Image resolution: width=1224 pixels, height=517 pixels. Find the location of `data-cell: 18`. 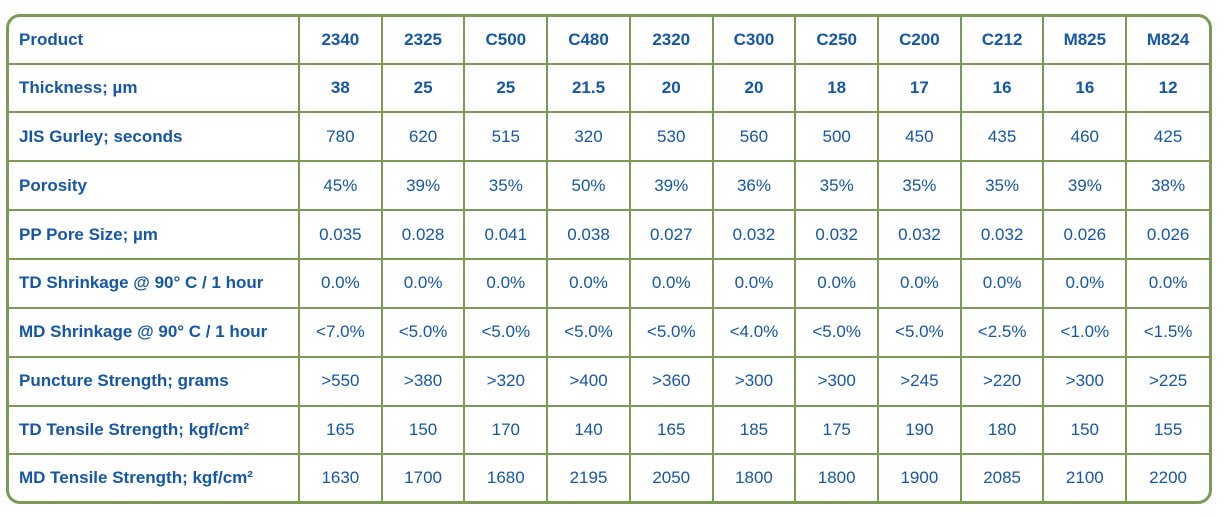

data-cell: 18 is located at coordinates (837, 88).